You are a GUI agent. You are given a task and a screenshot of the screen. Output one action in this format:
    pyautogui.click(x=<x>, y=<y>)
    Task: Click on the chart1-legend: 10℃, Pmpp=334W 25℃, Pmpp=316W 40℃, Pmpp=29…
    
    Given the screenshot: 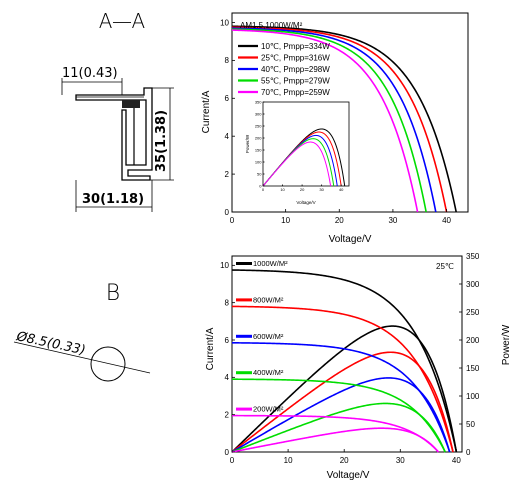 What is the action you would take?
    pyautogui.click(x=284, y=69)
    